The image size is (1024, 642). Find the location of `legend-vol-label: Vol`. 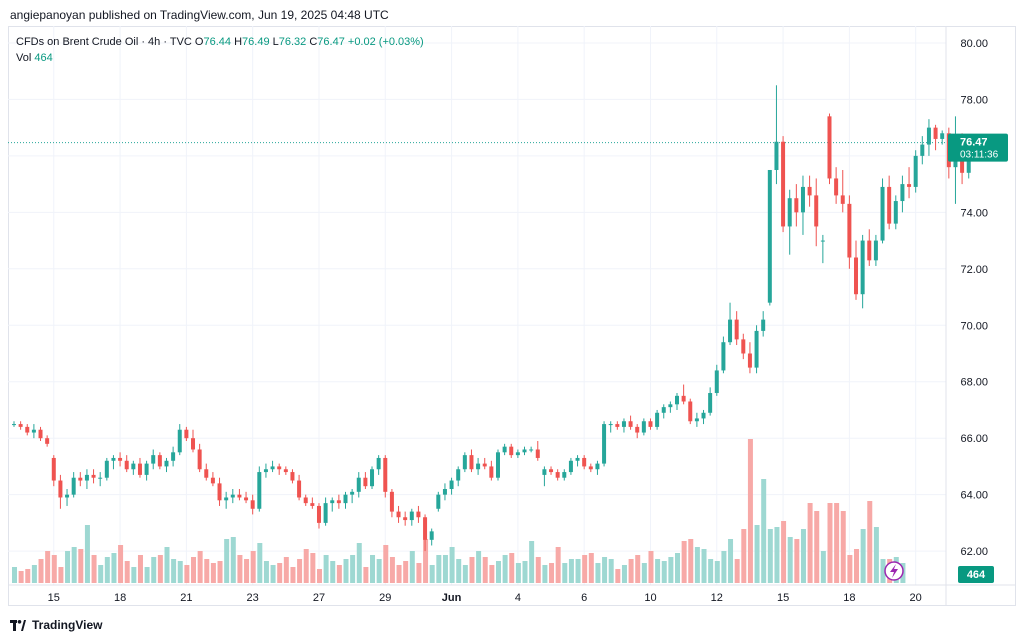

legend-vol-label: Vol is located at coordinates (24, 58).